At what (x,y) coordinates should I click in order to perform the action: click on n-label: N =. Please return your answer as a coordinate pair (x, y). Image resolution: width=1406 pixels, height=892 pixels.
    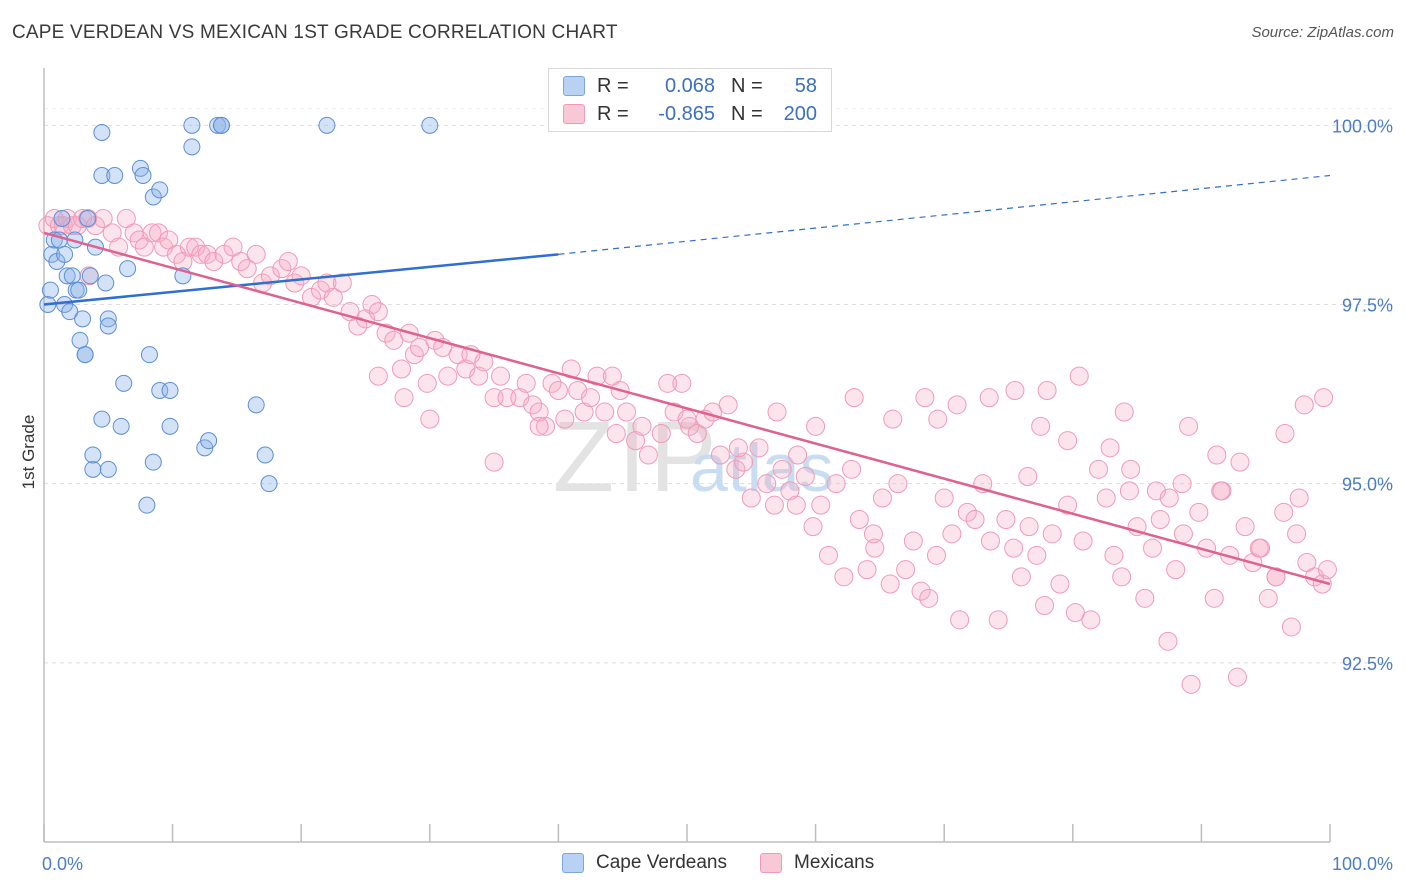
    Looking at the image, I should click on (747, 85).